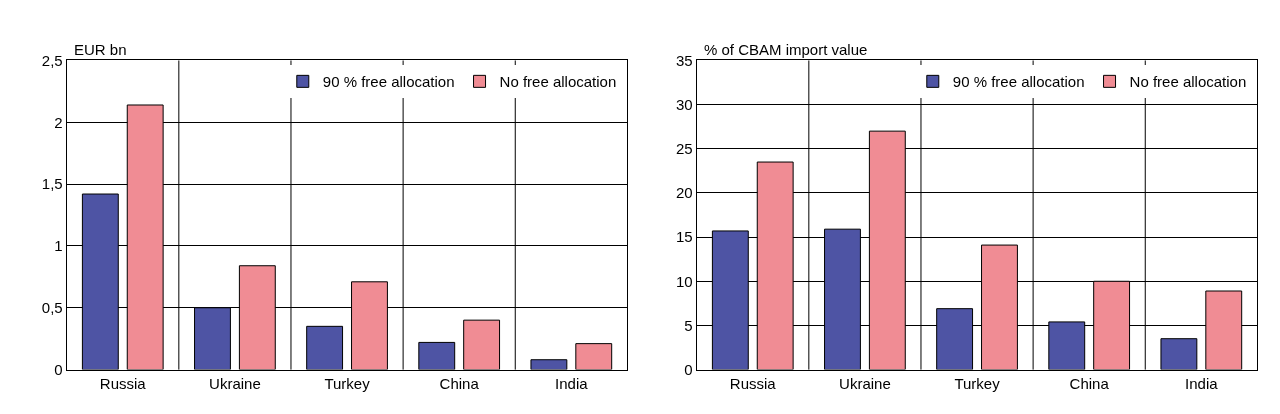 Image resolution: width=1280 pixels, height=414 pixels. Describe the element at coordinates (688, 325) in the screenshot. I see `y-tick-label: 5` at that location.